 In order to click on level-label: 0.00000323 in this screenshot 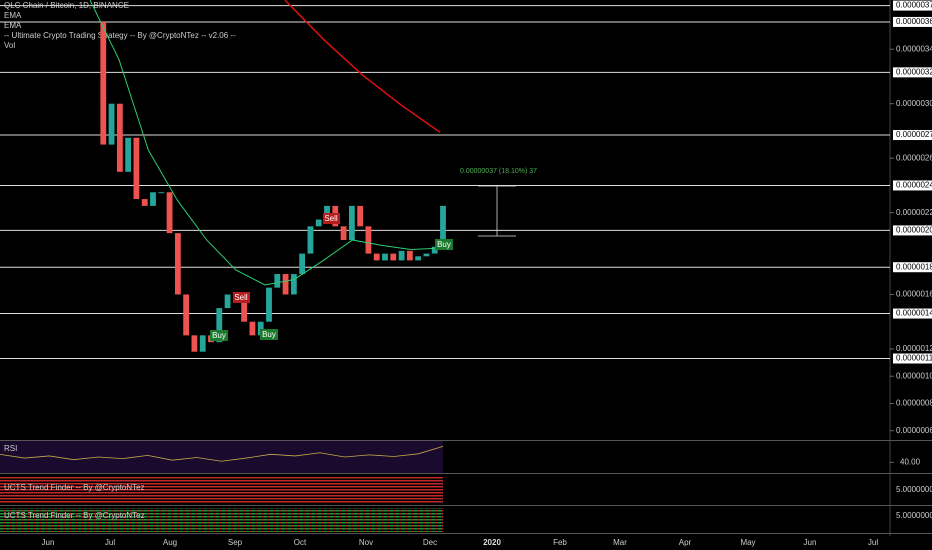, I will do `click(914, 71)`.